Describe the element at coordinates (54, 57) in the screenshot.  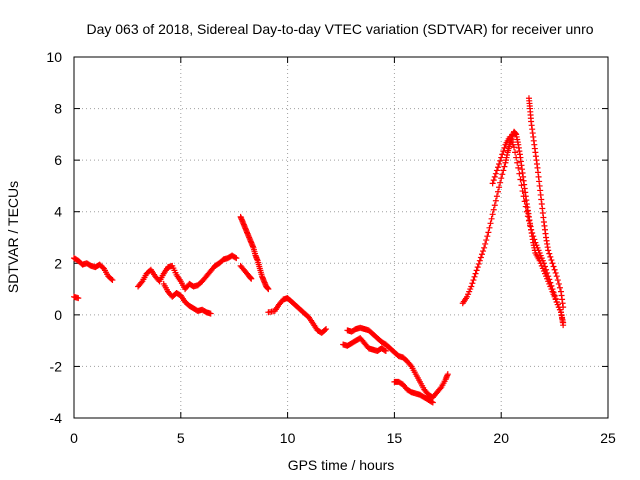
I see `y-tick-label: 10` at that location.